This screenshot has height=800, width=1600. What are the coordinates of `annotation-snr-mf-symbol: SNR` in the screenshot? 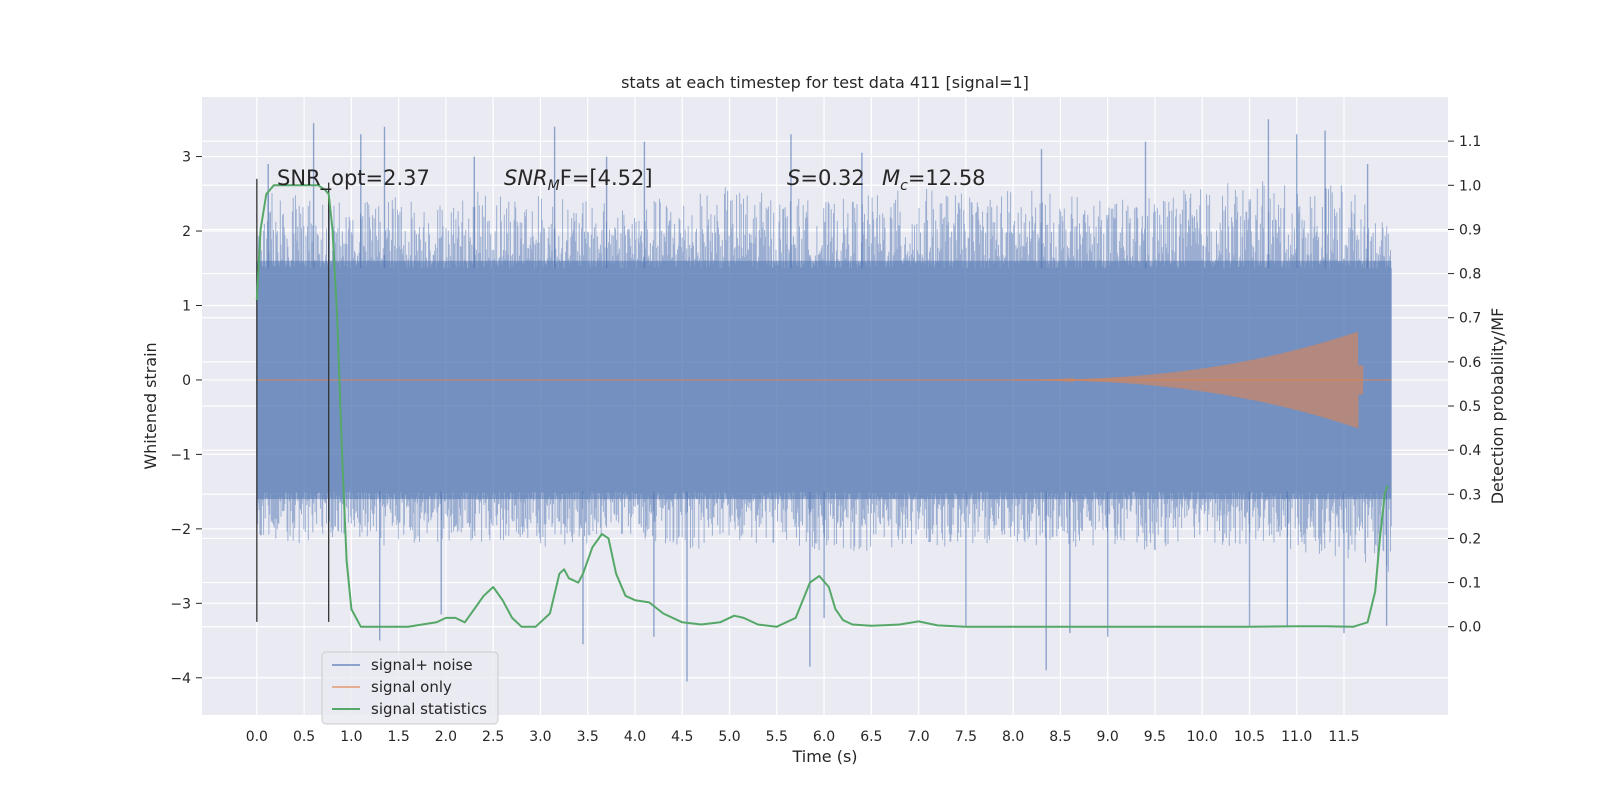 It's located at (526, 178).